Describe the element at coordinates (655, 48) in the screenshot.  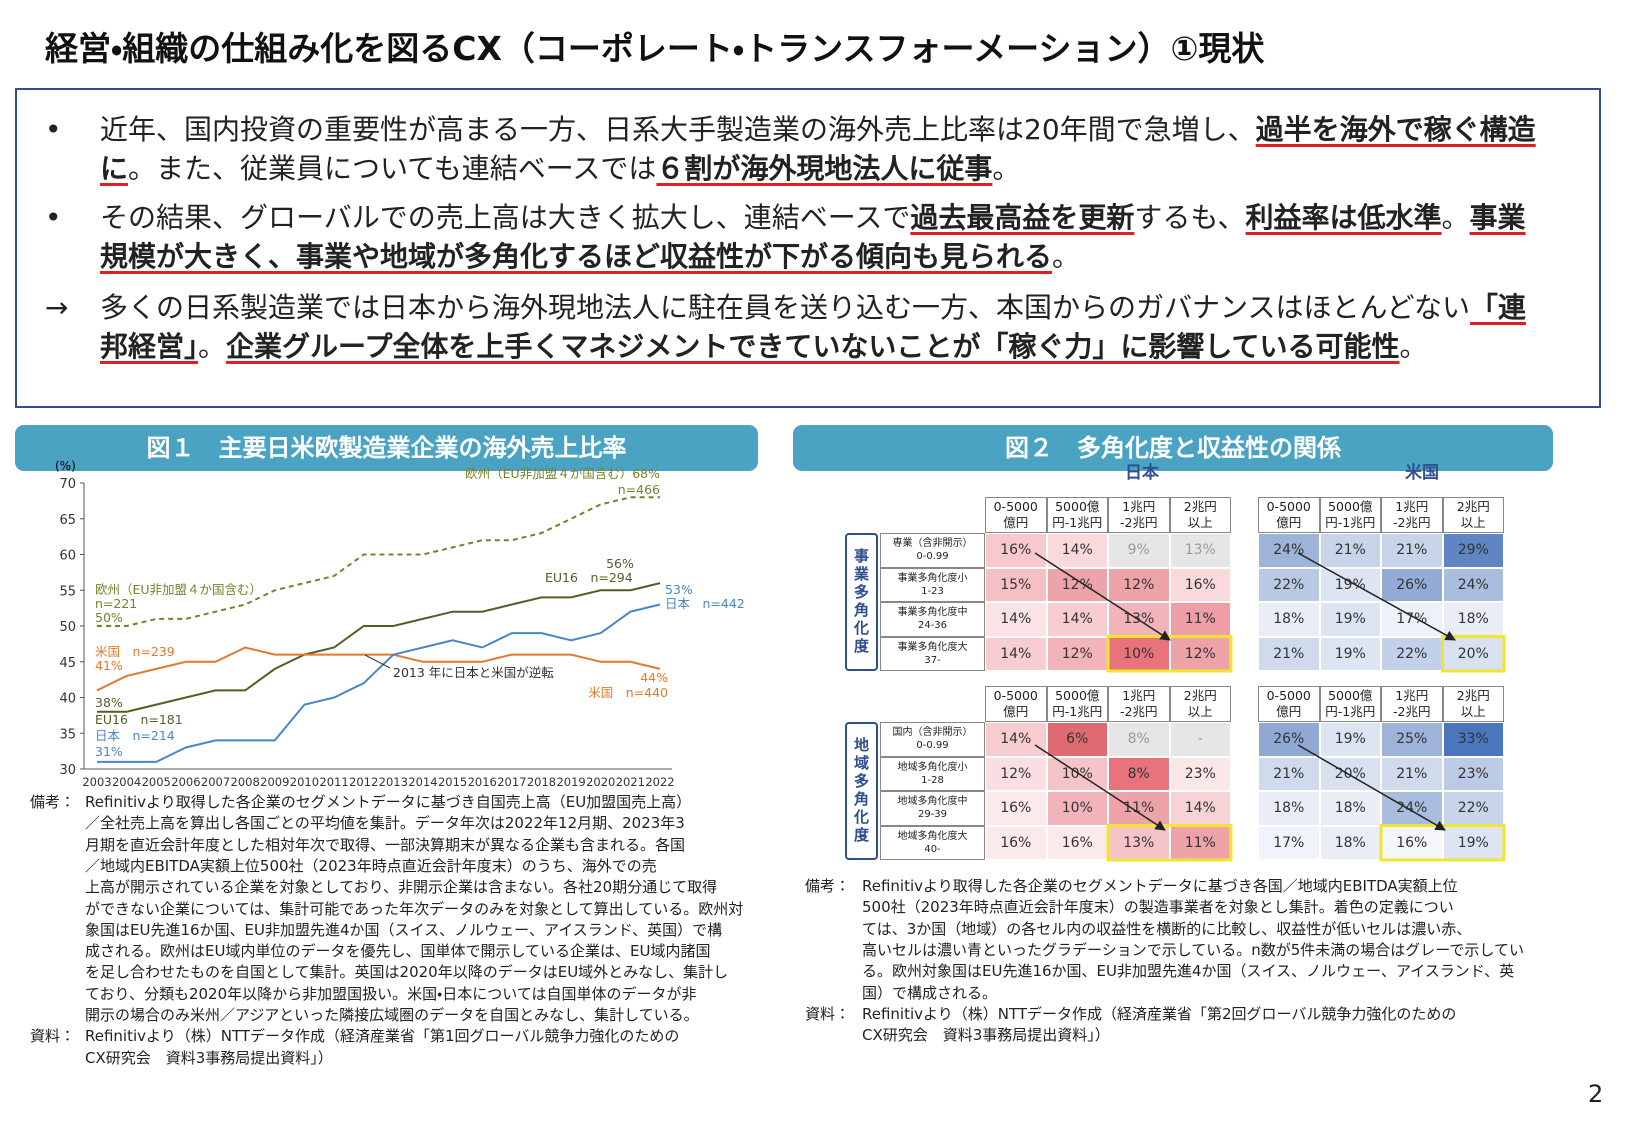
I see `slide-title: 経営・組織の仕組み化を図るCX（コーポレート・トランスフォーメーション）①現状` at that location.